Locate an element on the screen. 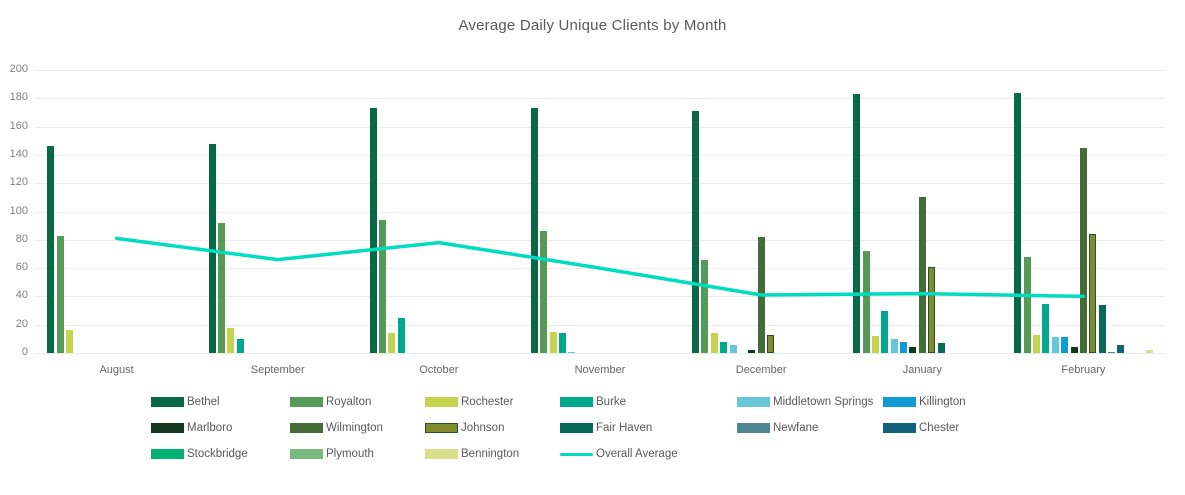 This screenshot has height=495, width=1185. y-label-180: 180 is located at coordinates (18, 97).